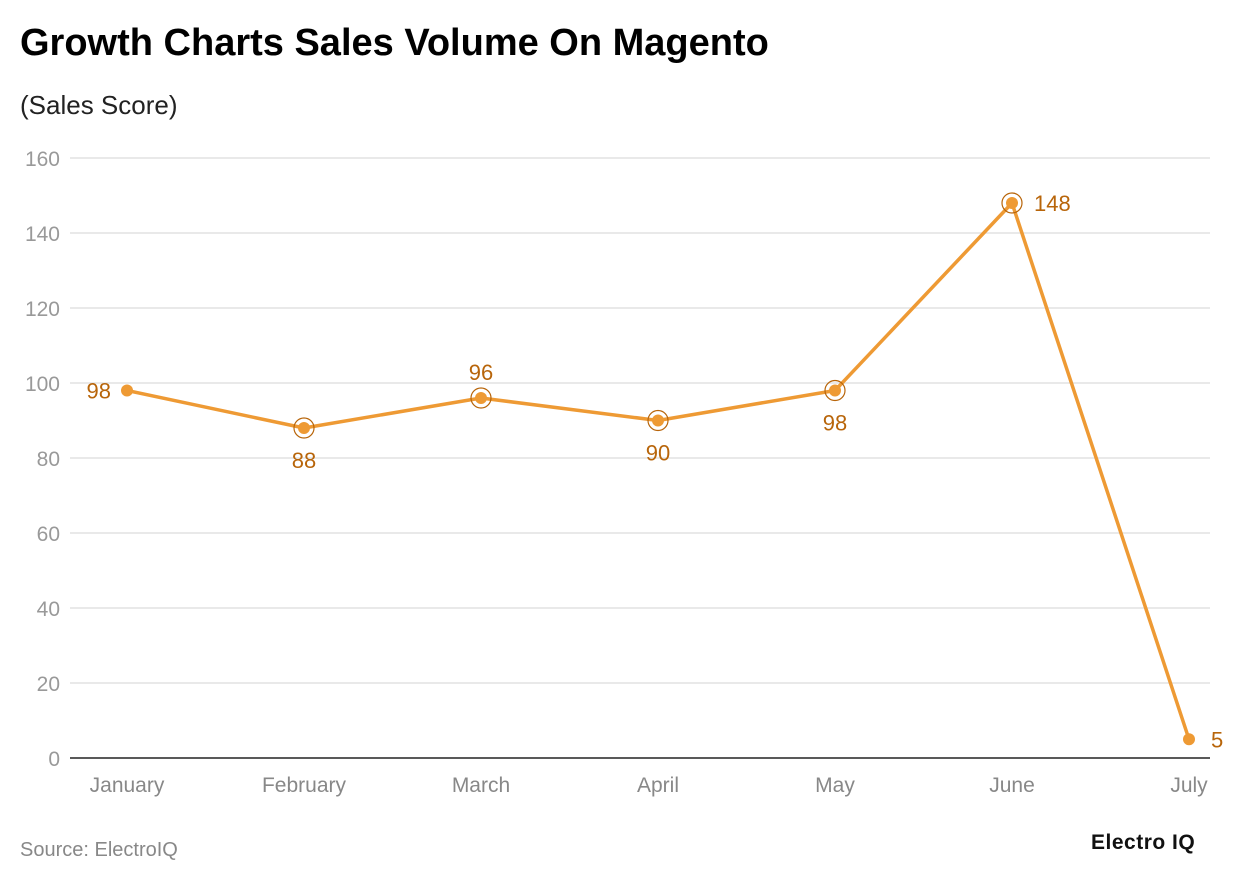  What do you see at coordinates (42, 384) in the screenshot?
I see `y-tick-label: 100` at bounding box center [42, 384].